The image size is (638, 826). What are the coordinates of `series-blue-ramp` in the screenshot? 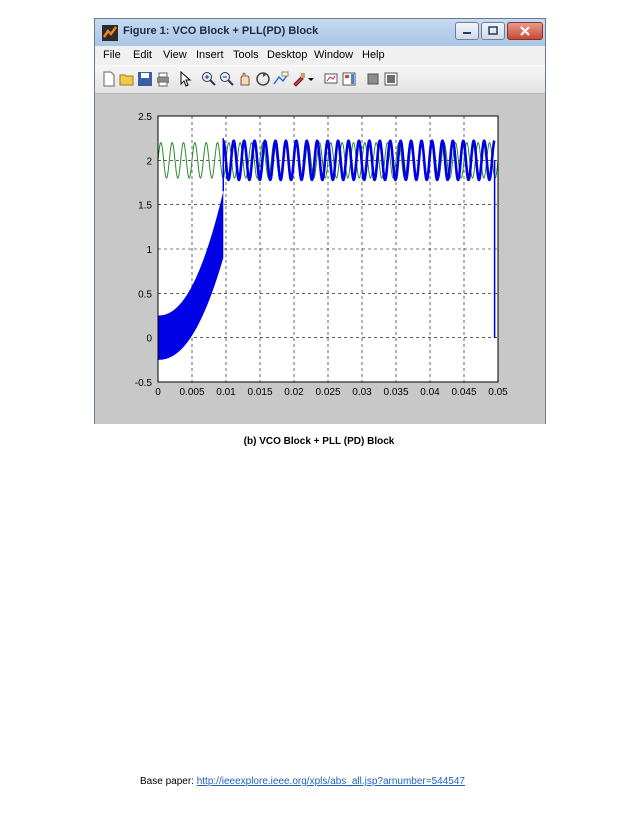 It's located at (191, 275).